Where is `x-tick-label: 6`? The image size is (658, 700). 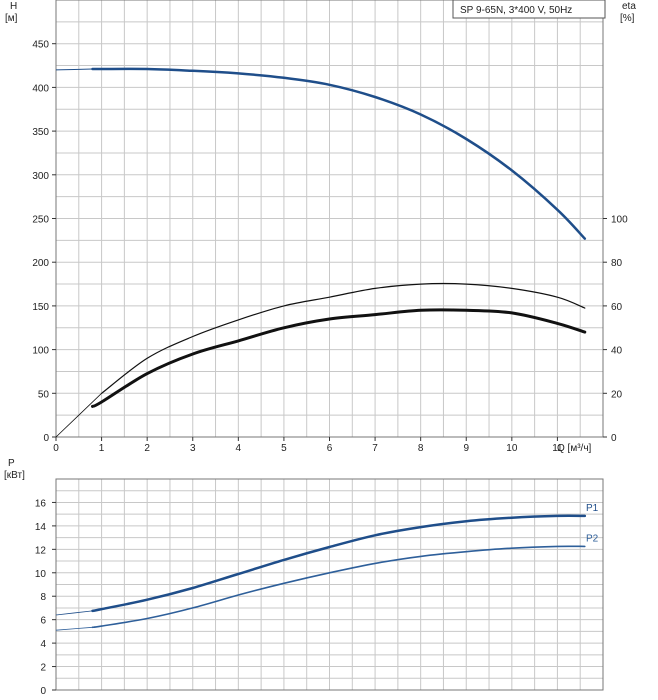 x-tick-label: 6 is located at coordinates (330, 448).